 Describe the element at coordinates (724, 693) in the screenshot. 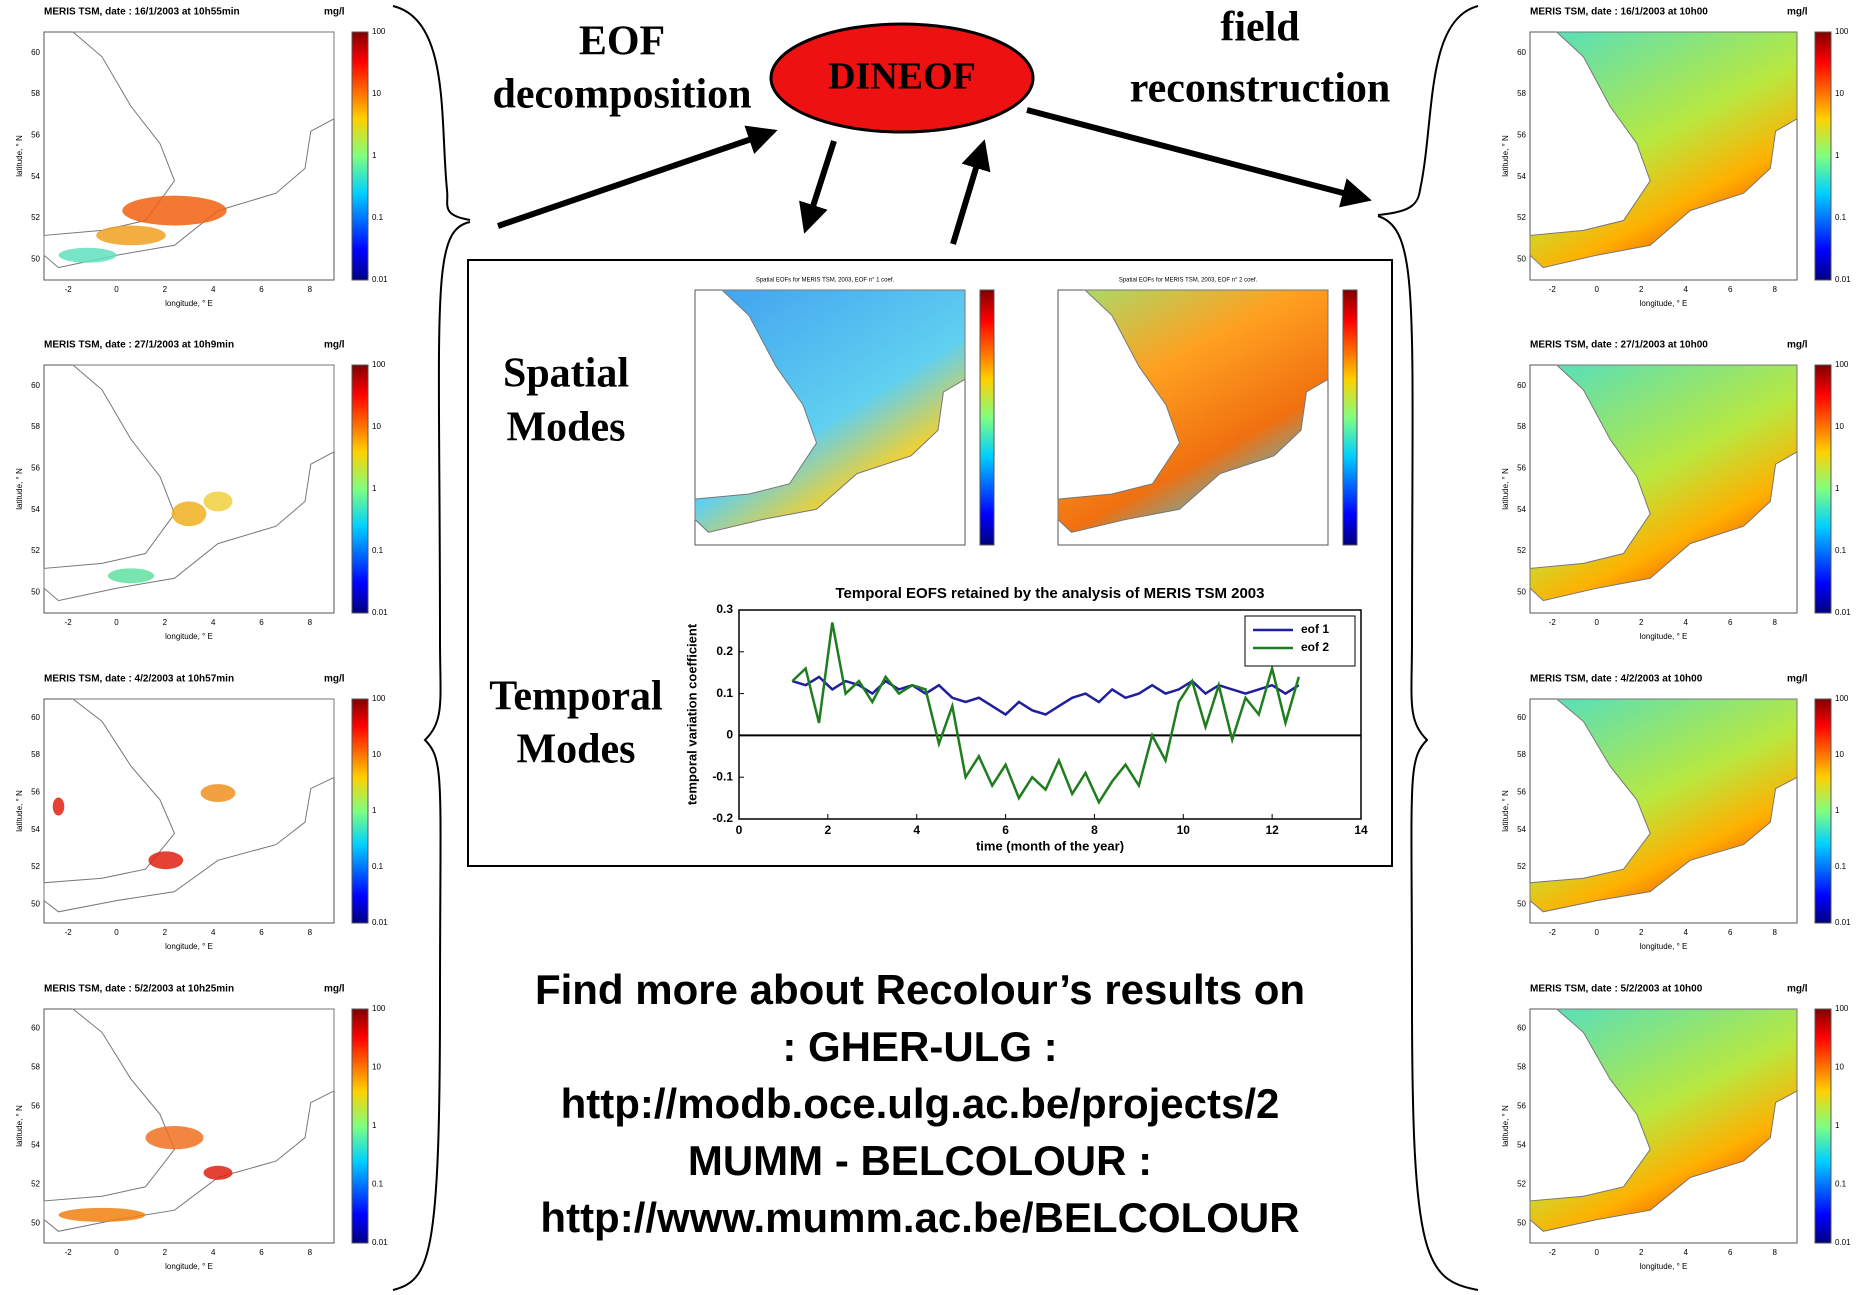

I see `y-tick-label: 0.1` at that location.